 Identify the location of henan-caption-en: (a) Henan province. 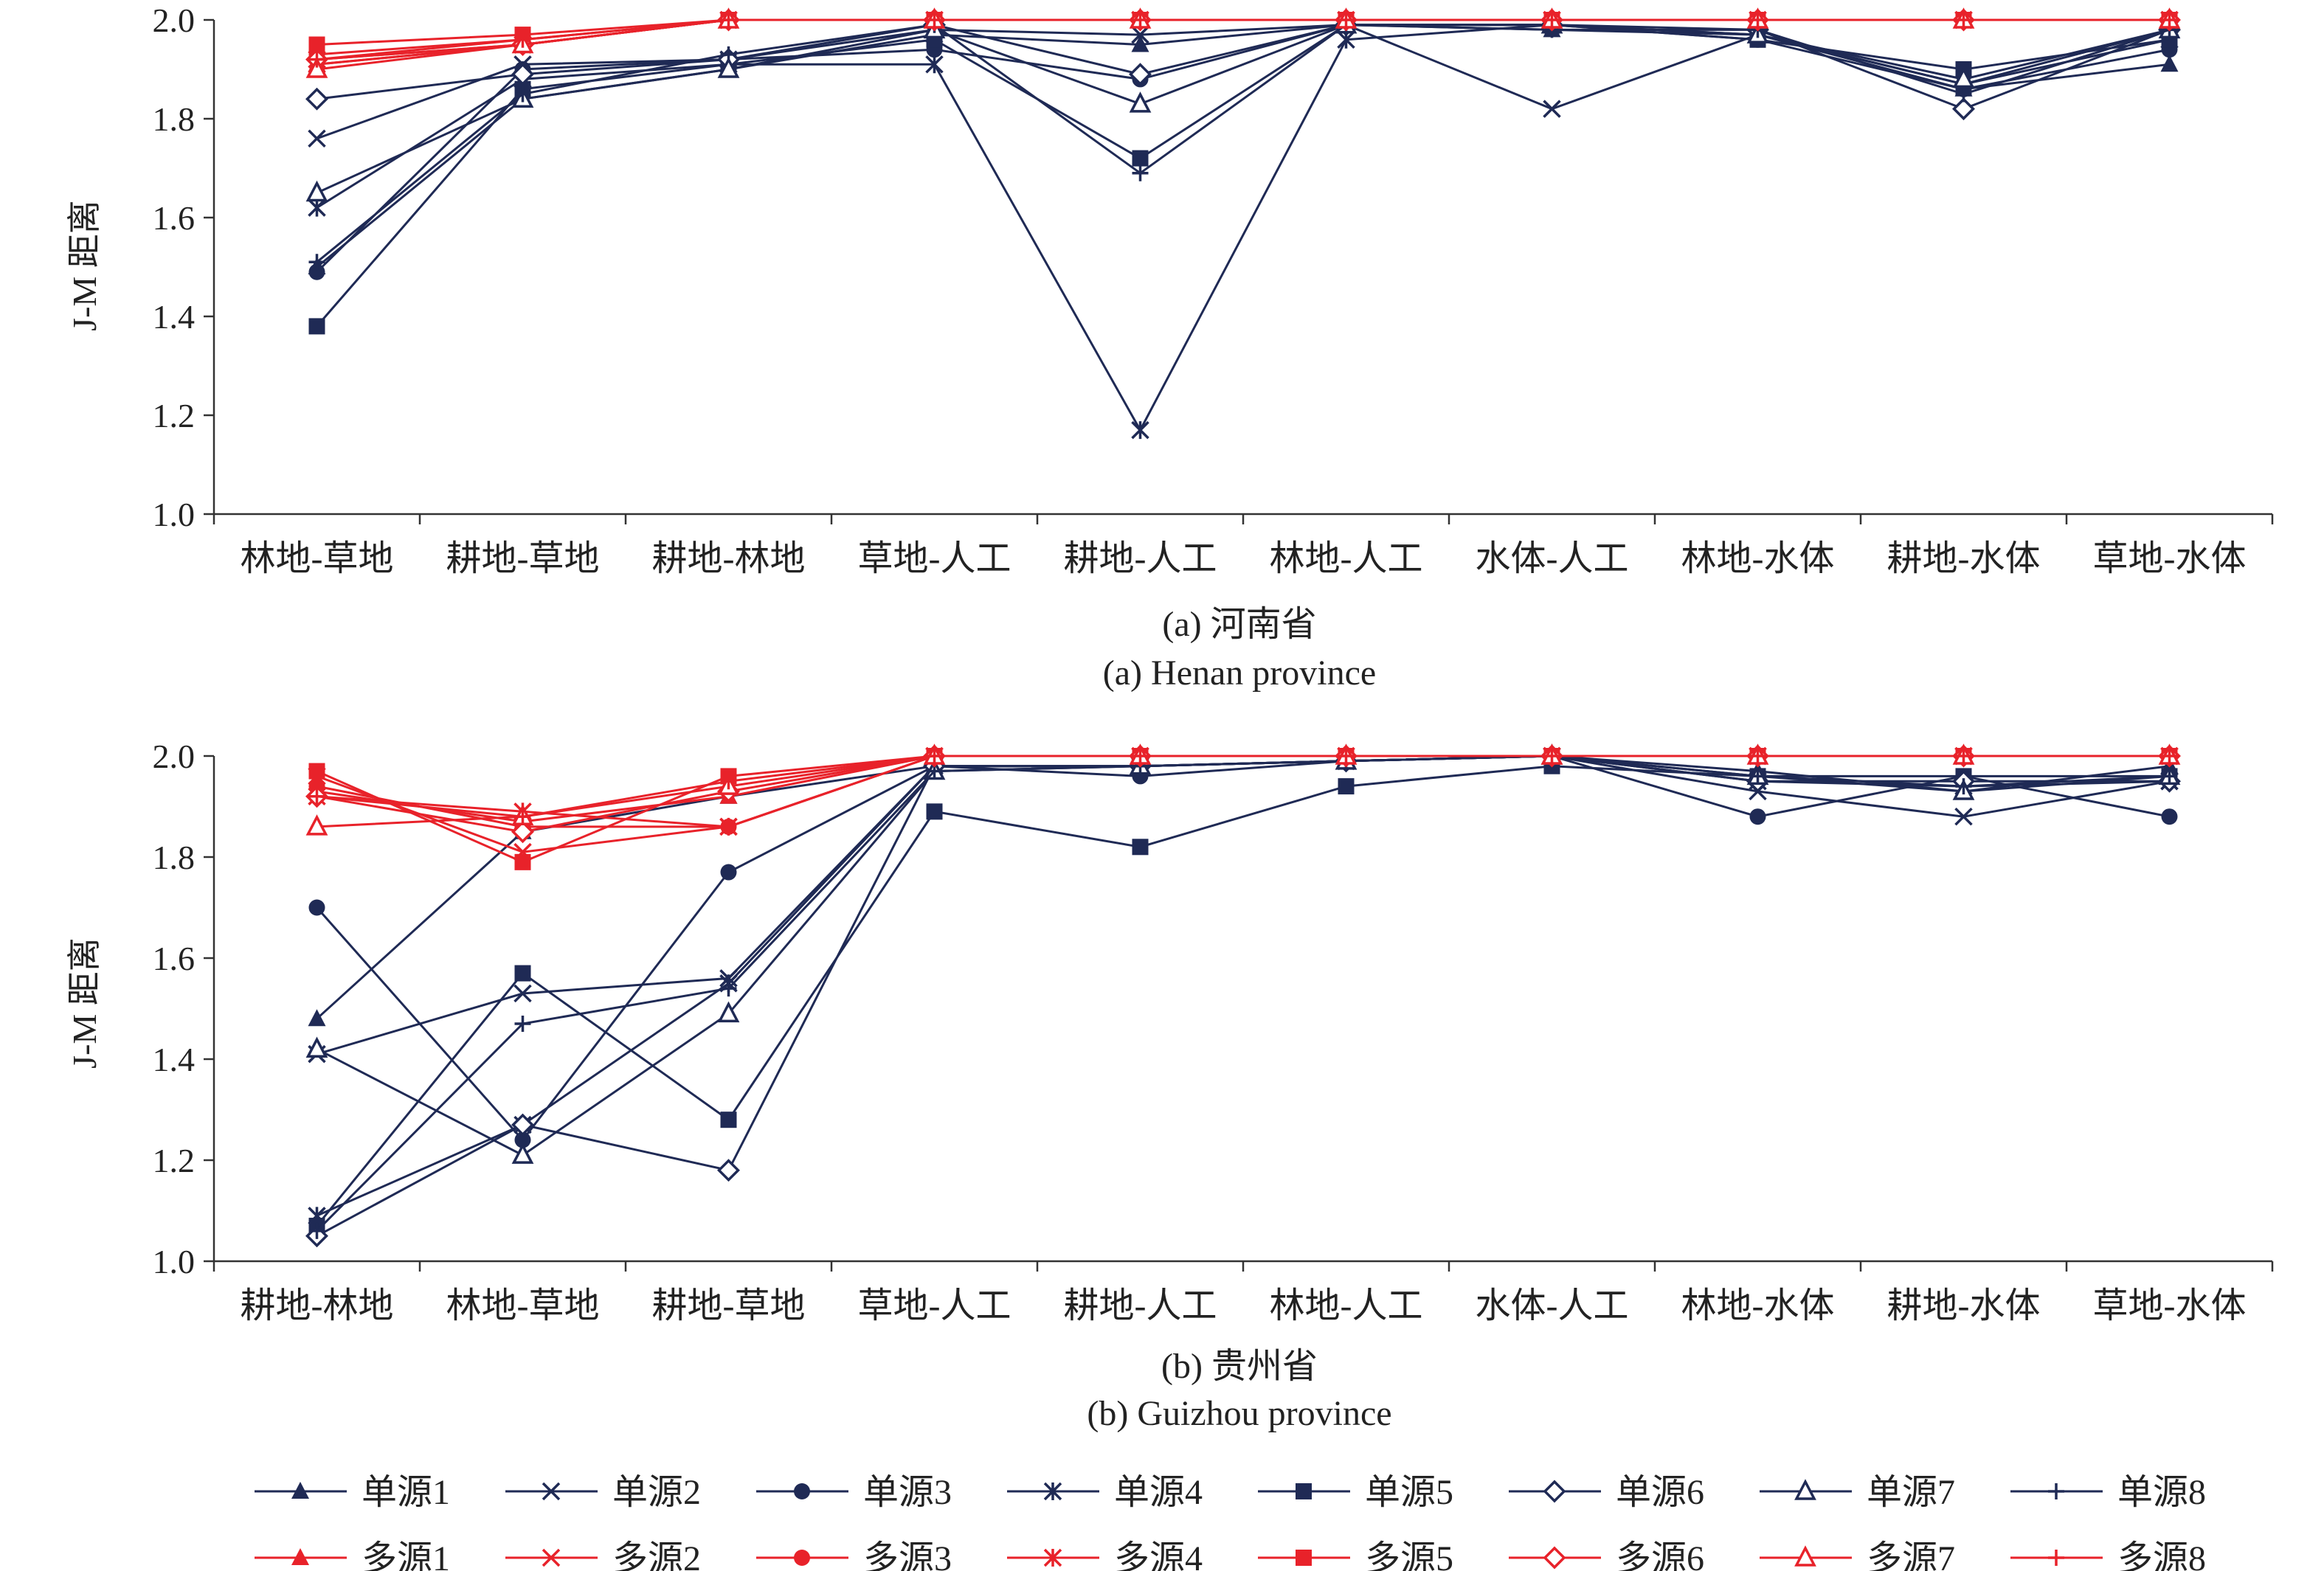
(1239, 673).